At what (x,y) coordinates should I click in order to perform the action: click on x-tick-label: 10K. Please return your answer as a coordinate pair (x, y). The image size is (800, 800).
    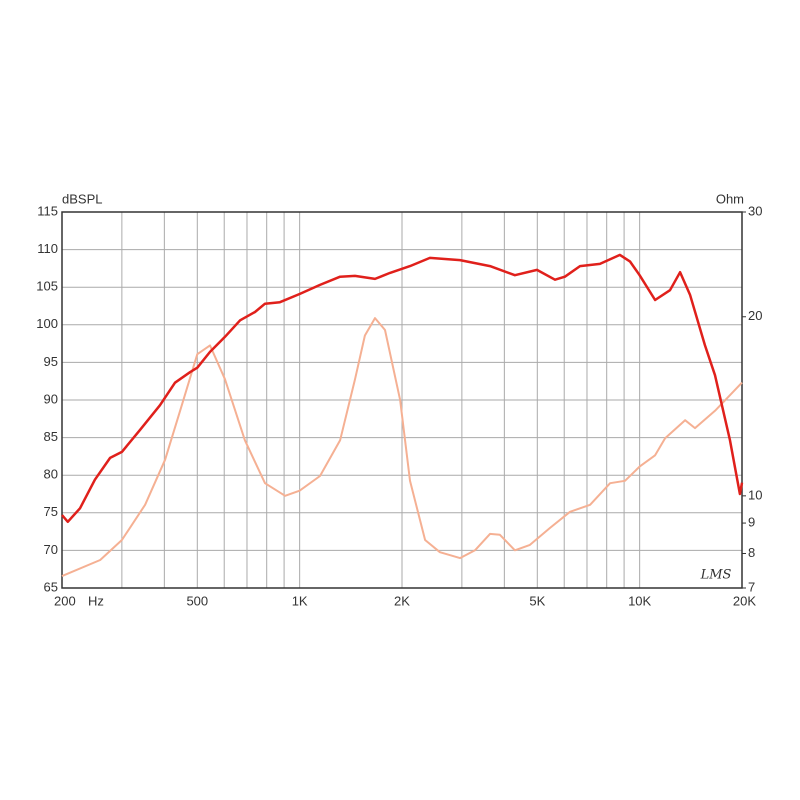
    Looking at the image, I should click on (639, 600).